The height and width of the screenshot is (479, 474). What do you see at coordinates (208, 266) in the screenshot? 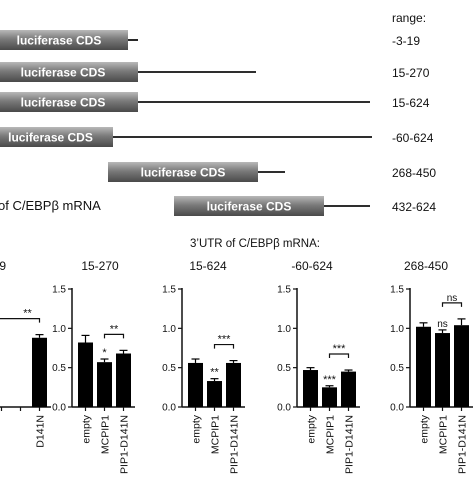
I see `panel-title: 15-624` at bounding box center [208, 266].